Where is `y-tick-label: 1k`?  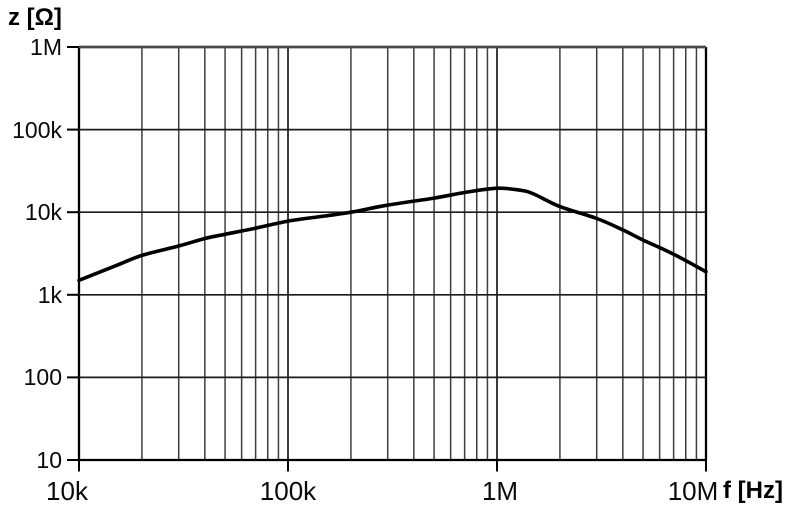
y-tick-label: 1k is located at coordinates (49, 294).